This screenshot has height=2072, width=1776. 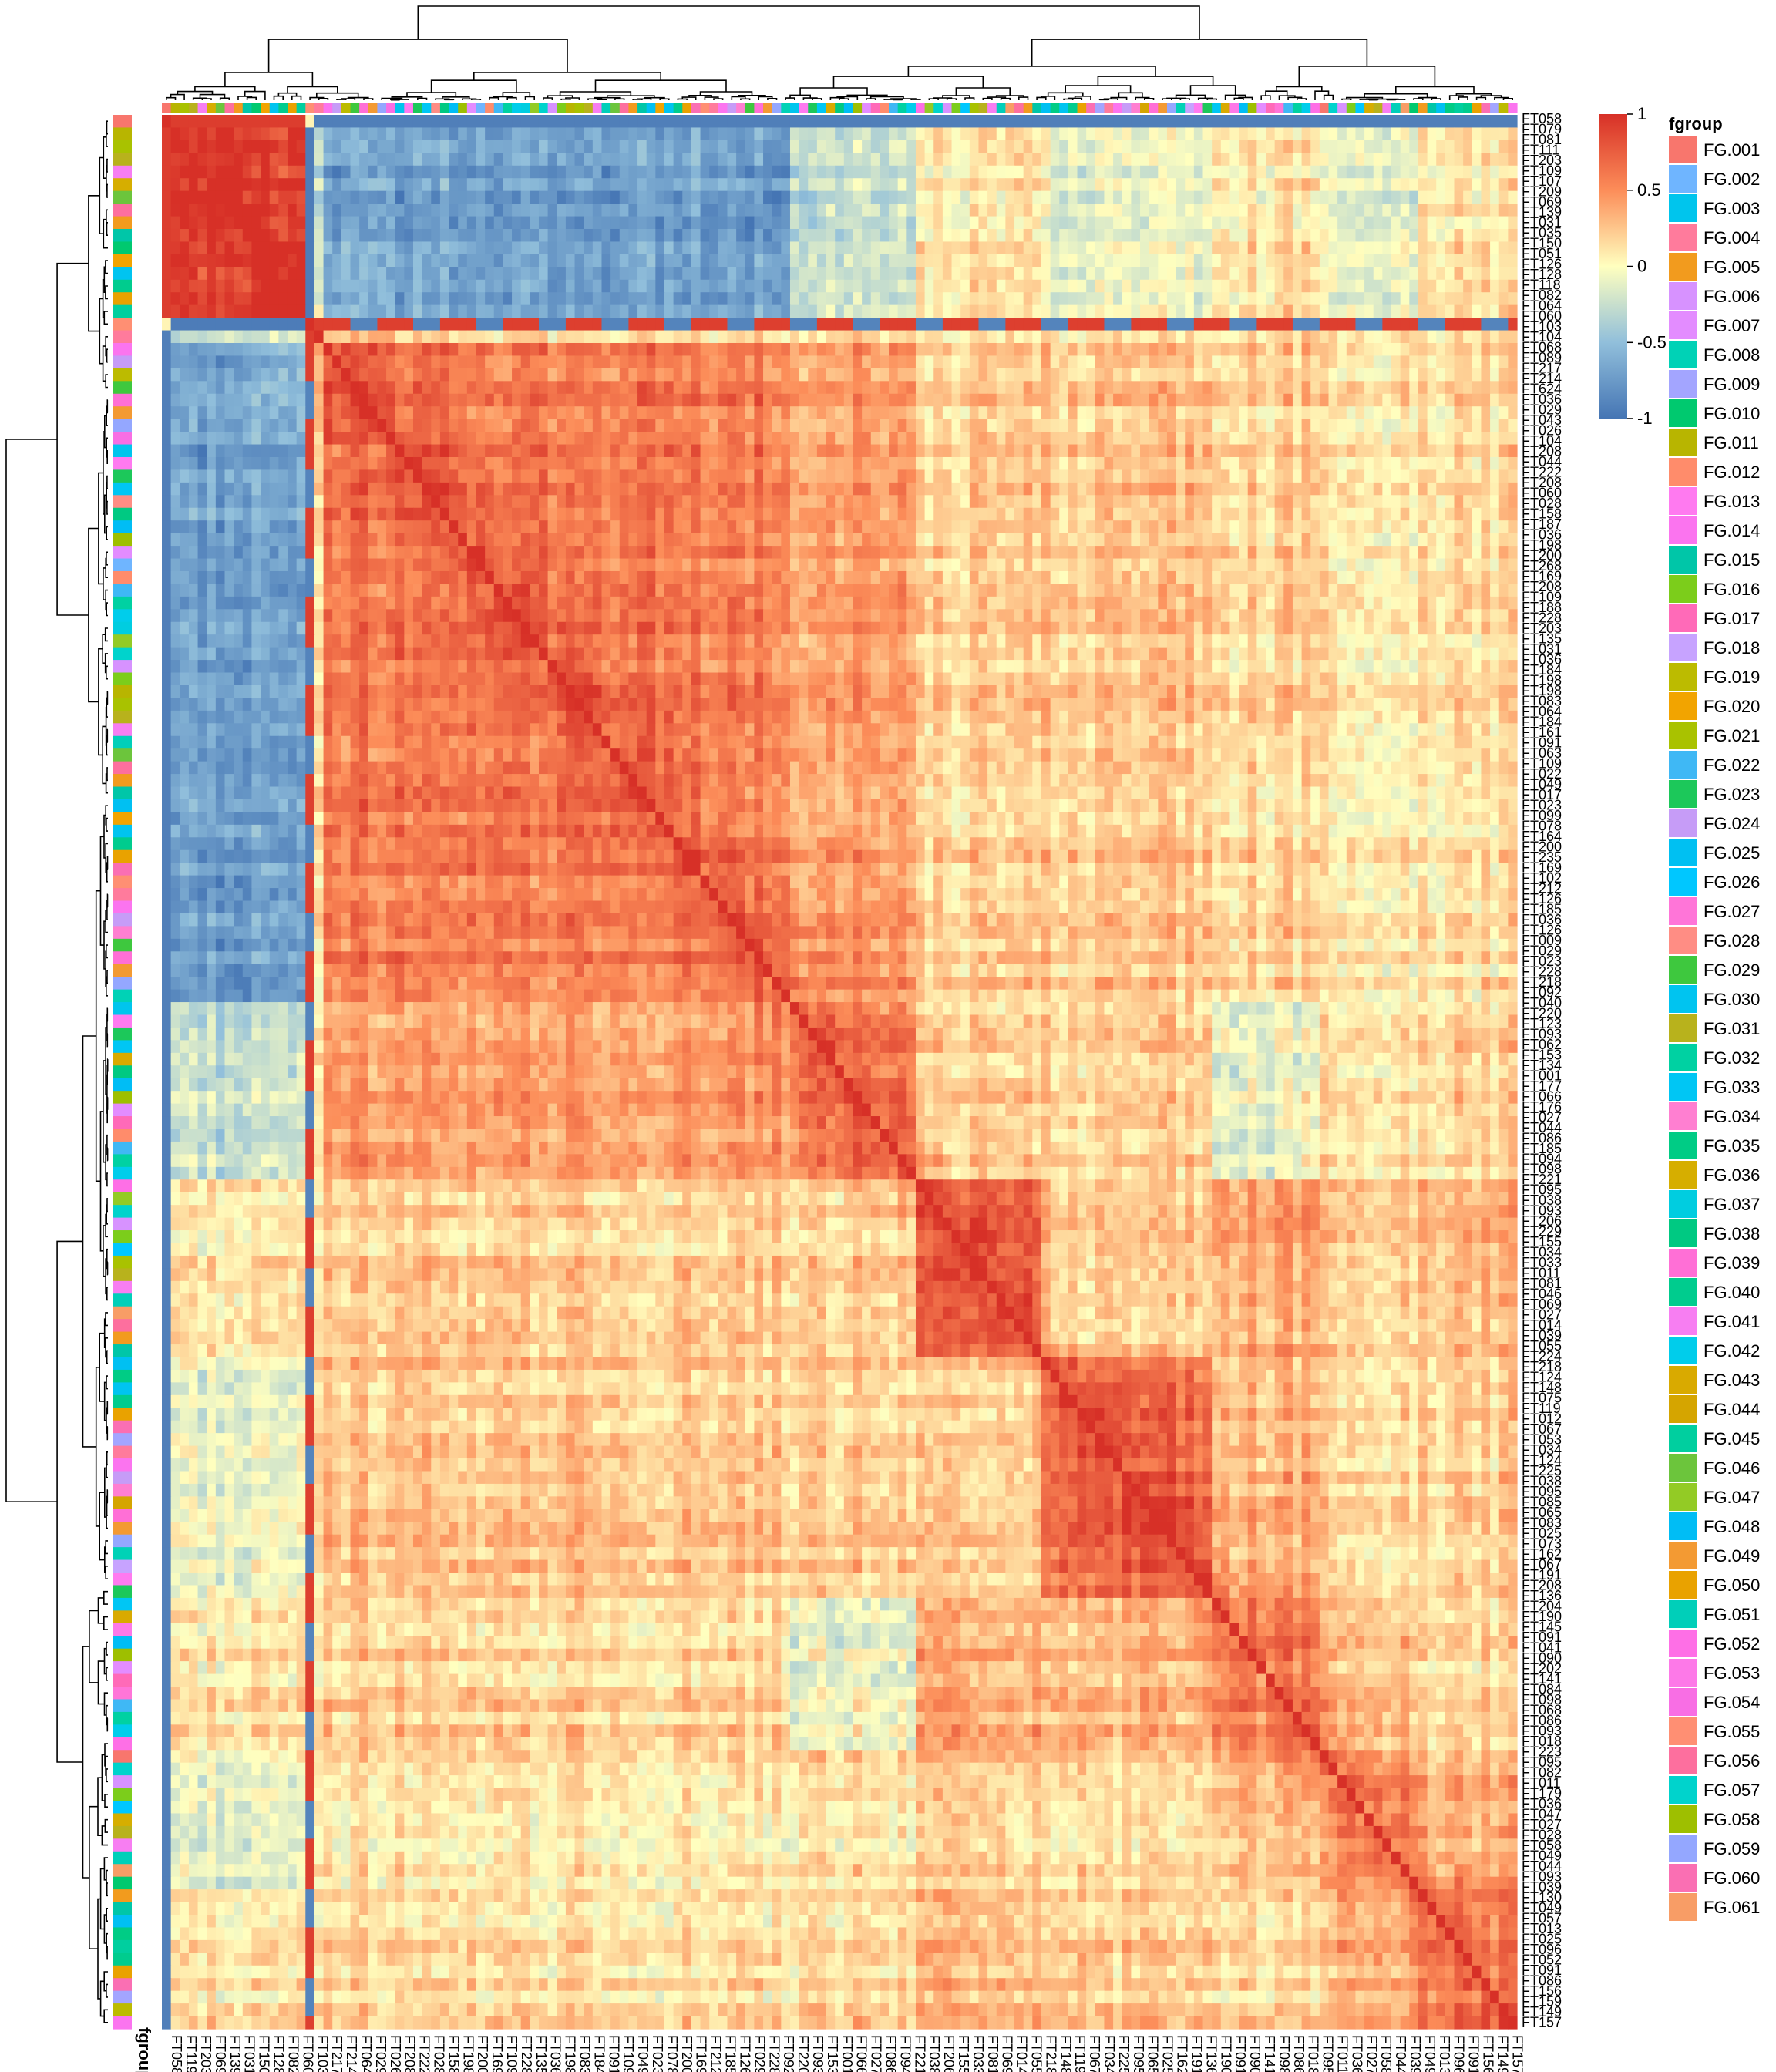 I want to click on row-fgroup-annotation, so click(x=123, y=1073).